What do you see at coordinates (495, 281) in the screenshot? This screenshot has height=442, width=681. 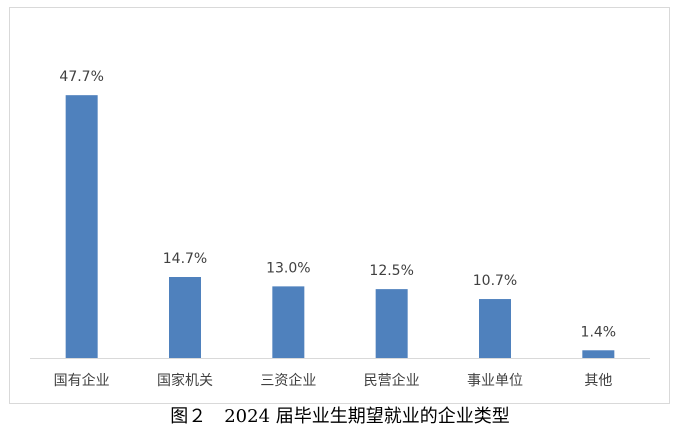 I see `value-label: 10.7%` at bounding box center [495, 281].